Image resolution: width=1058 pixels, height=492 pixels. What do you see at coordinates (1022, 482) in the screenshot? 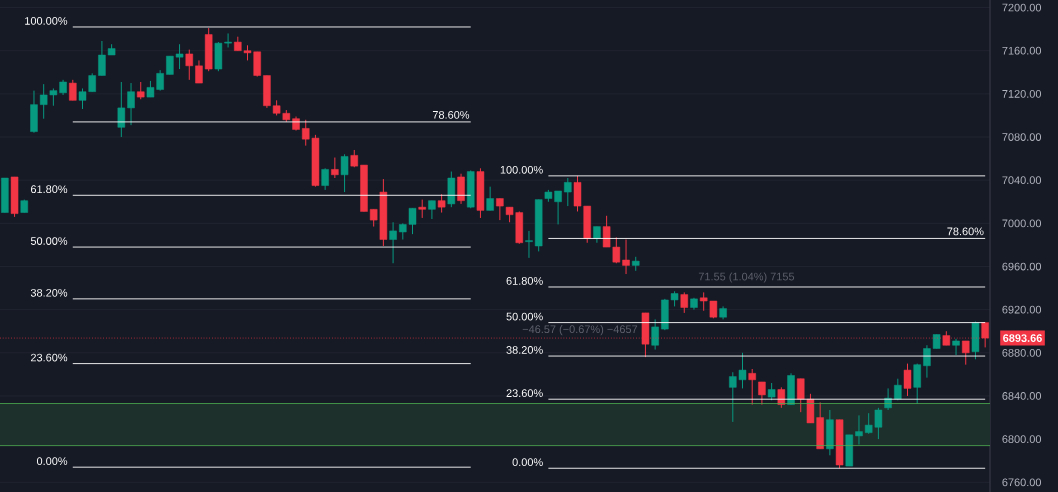
I see `y-tick-label: 6760.00` at bounding box center [1022, 482].